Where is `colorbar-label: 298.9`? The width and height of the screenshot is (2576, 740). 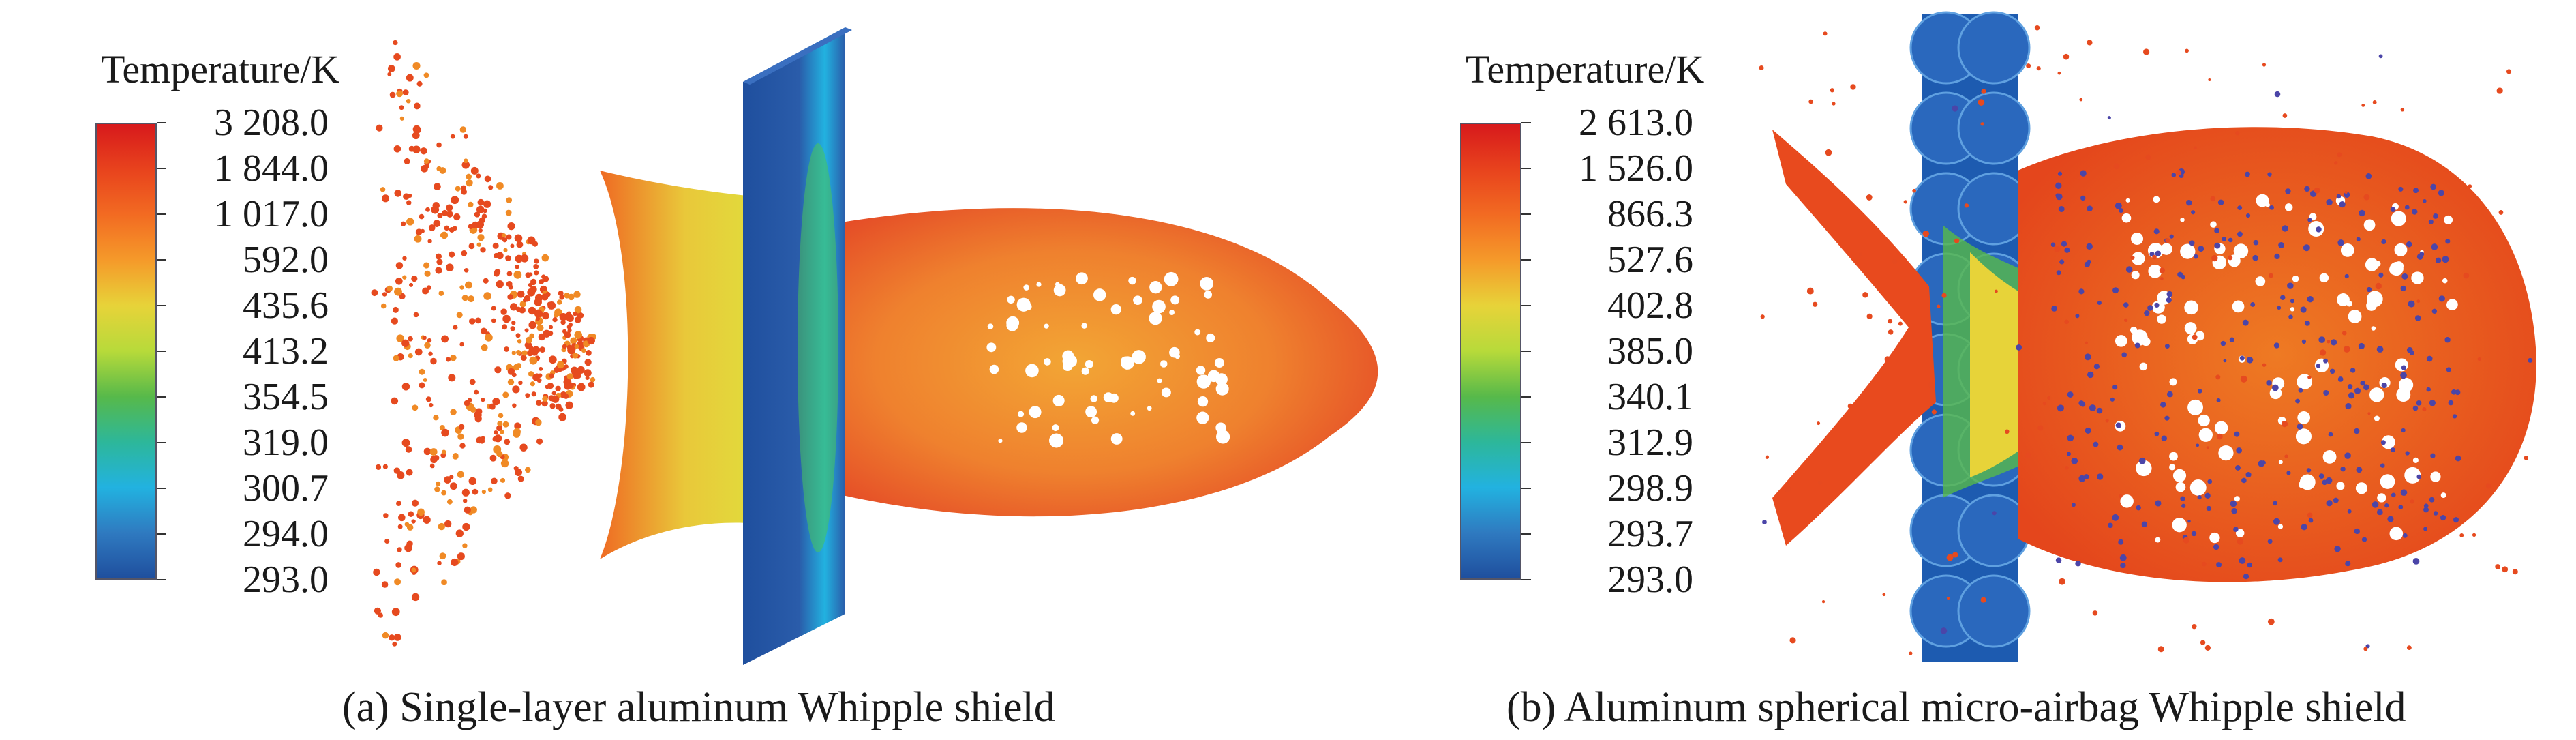
colorbar-label: 298.9 is located at coordinates (1650, 488).